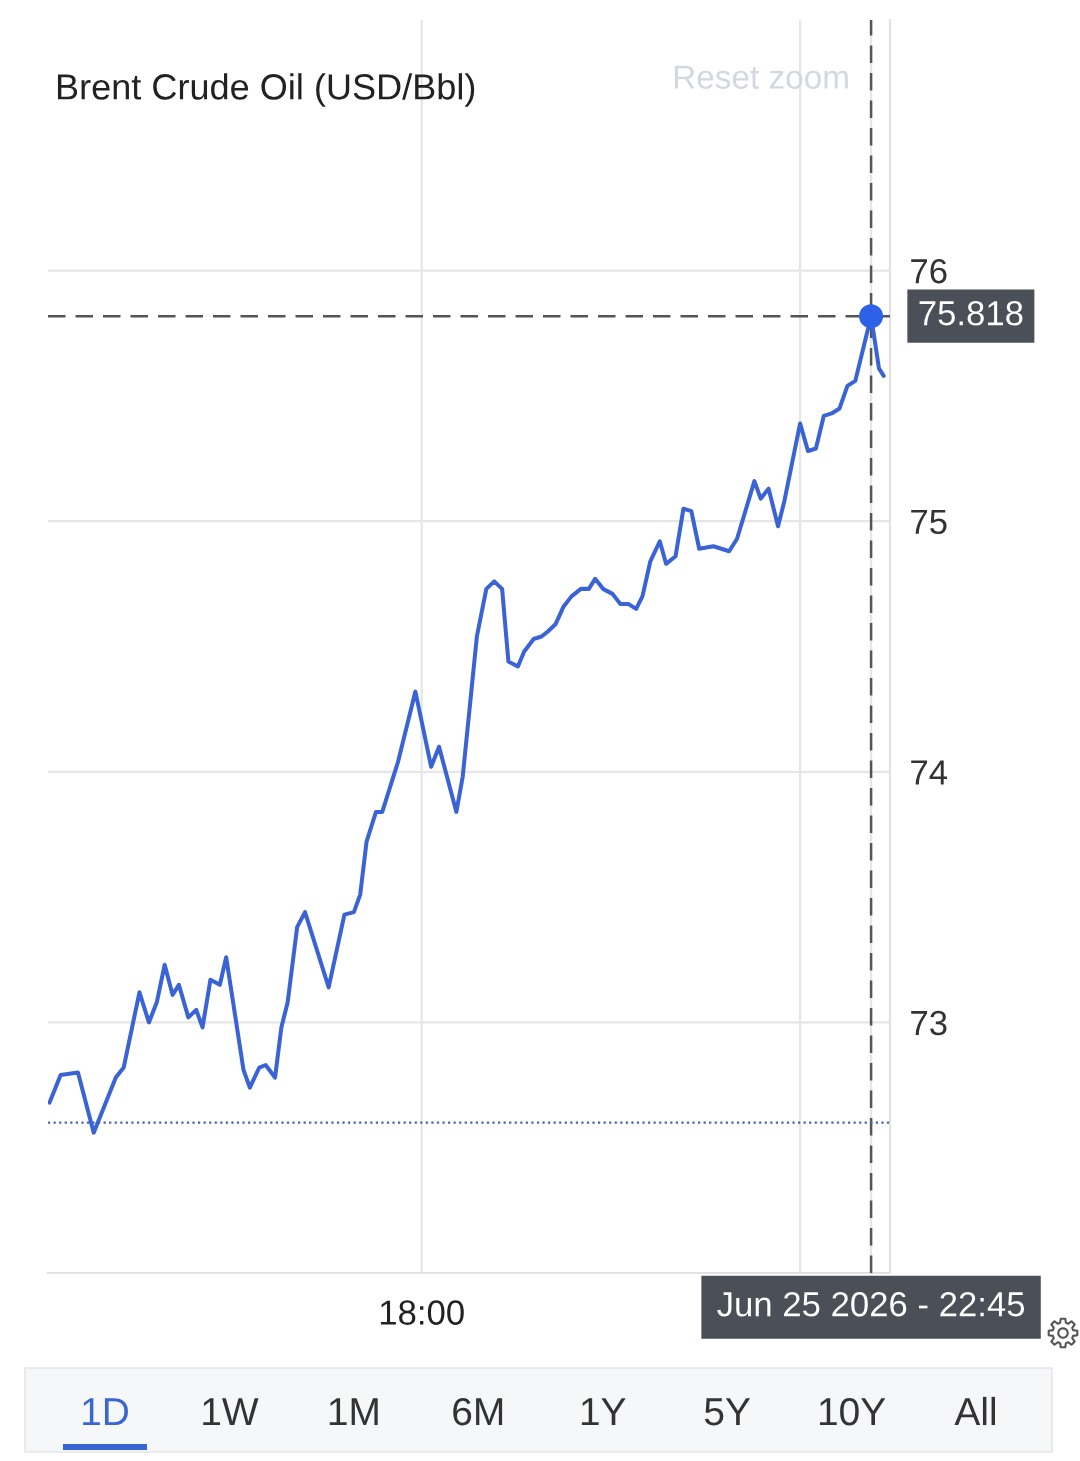 The width and height of the screenshot is (1080, 1461). Describe the element at coordinates (971, 313) in the screenshot. I see `ref-line-label: 75.818` at that location.